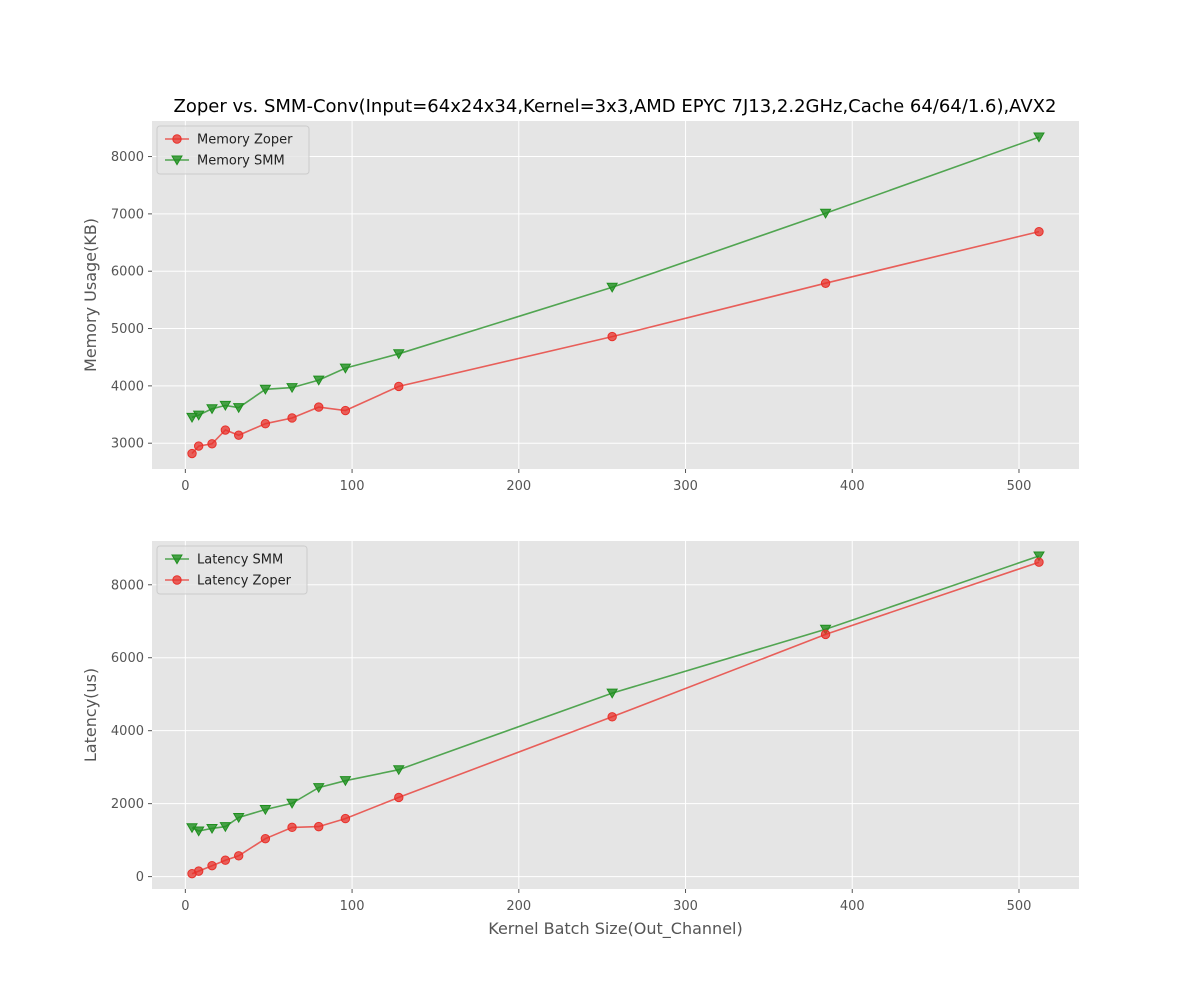 This screenshot has height=1000, width=1200. Describe the element at coordinates (177, 580) in the screenshot. I see `latency-zoper-legend-marker` at that location.